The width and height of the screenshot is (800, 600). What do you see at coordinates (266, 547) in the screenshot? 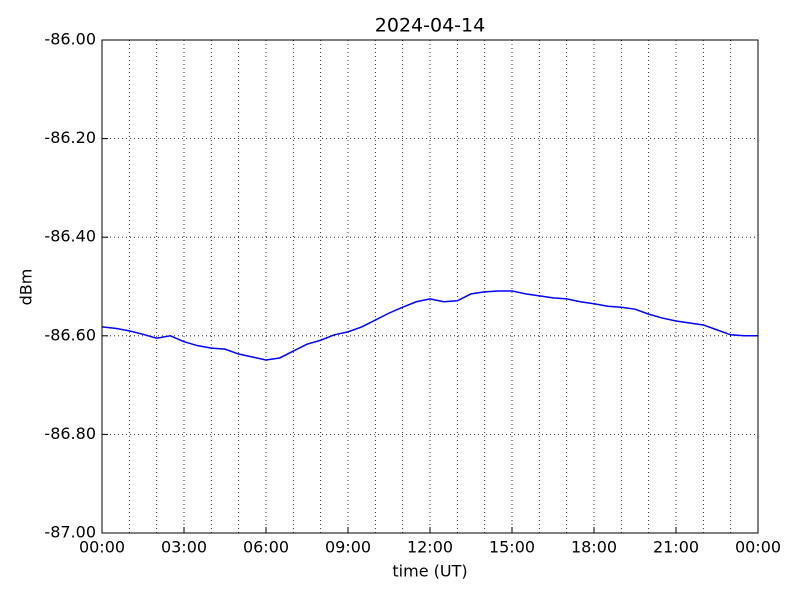
I see `x-tick-label: 06:00` at bounding box center [266, 547].